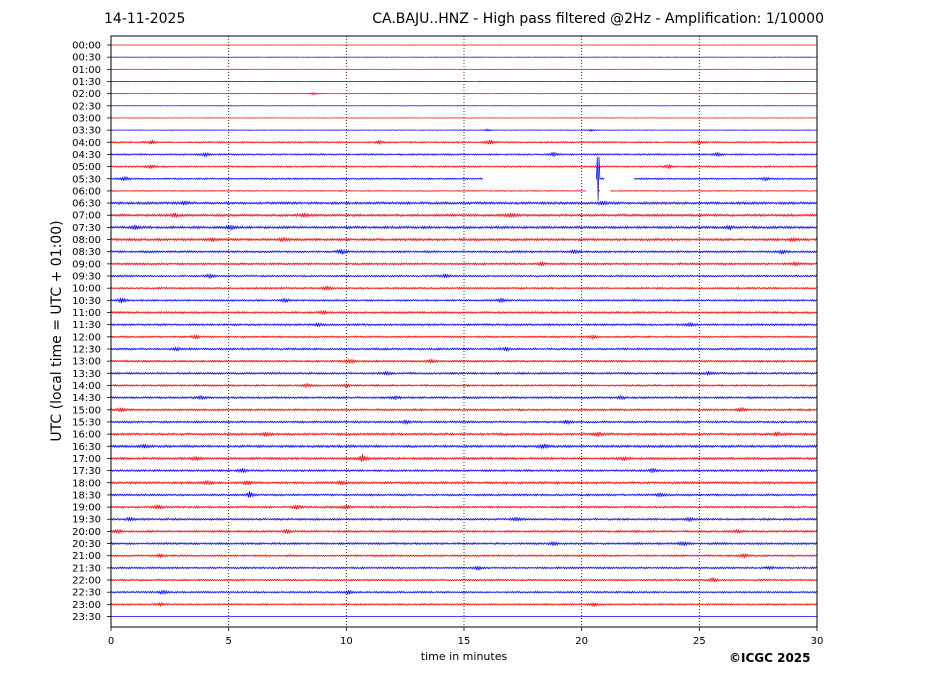 Image resolution: width=927 pixels, height=696 pixels. Describe the element at coordinates (86, 289) in the screenshot. I see `y-tick-label: 10:00` at that location.